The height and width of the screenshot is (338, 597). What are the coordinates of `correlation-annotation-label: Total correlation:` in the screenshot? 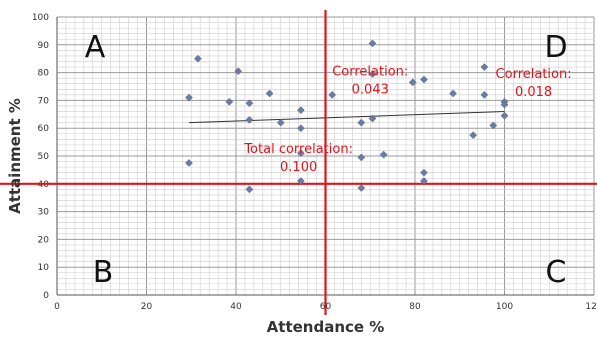 It's located at (298, 149).